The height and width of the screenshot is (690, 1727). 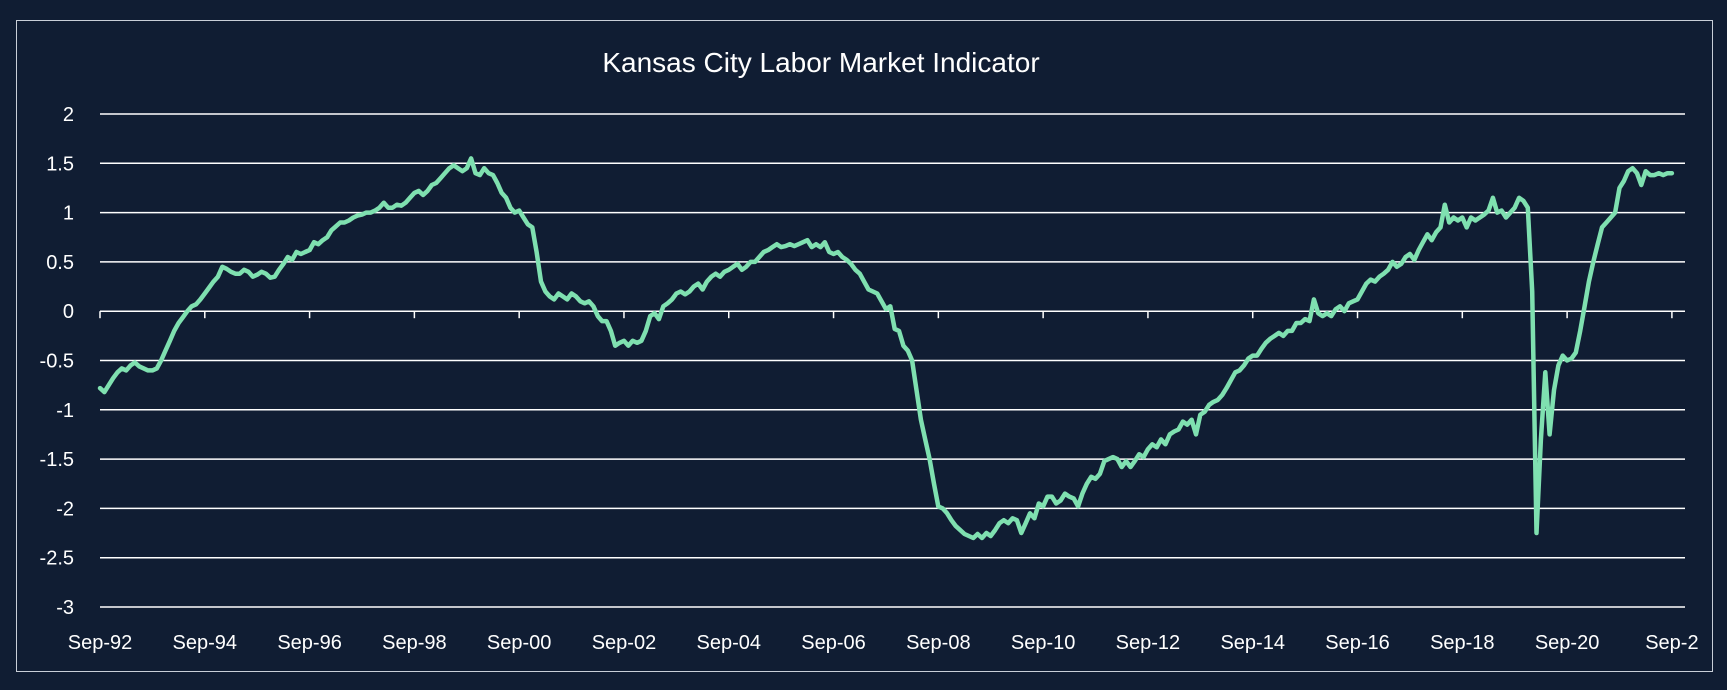 I want to click on x-tick-label: Sep-02, so click(x=624, y=643).